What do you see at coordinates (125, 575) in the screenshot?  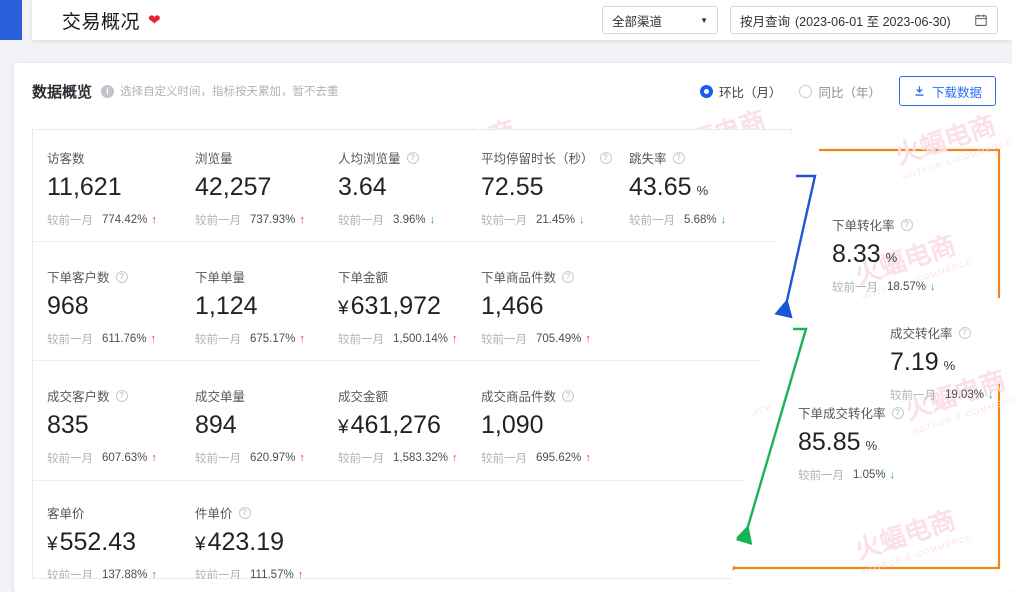 I see `compare-value: 137.88%` at bounding box center [125, 575].